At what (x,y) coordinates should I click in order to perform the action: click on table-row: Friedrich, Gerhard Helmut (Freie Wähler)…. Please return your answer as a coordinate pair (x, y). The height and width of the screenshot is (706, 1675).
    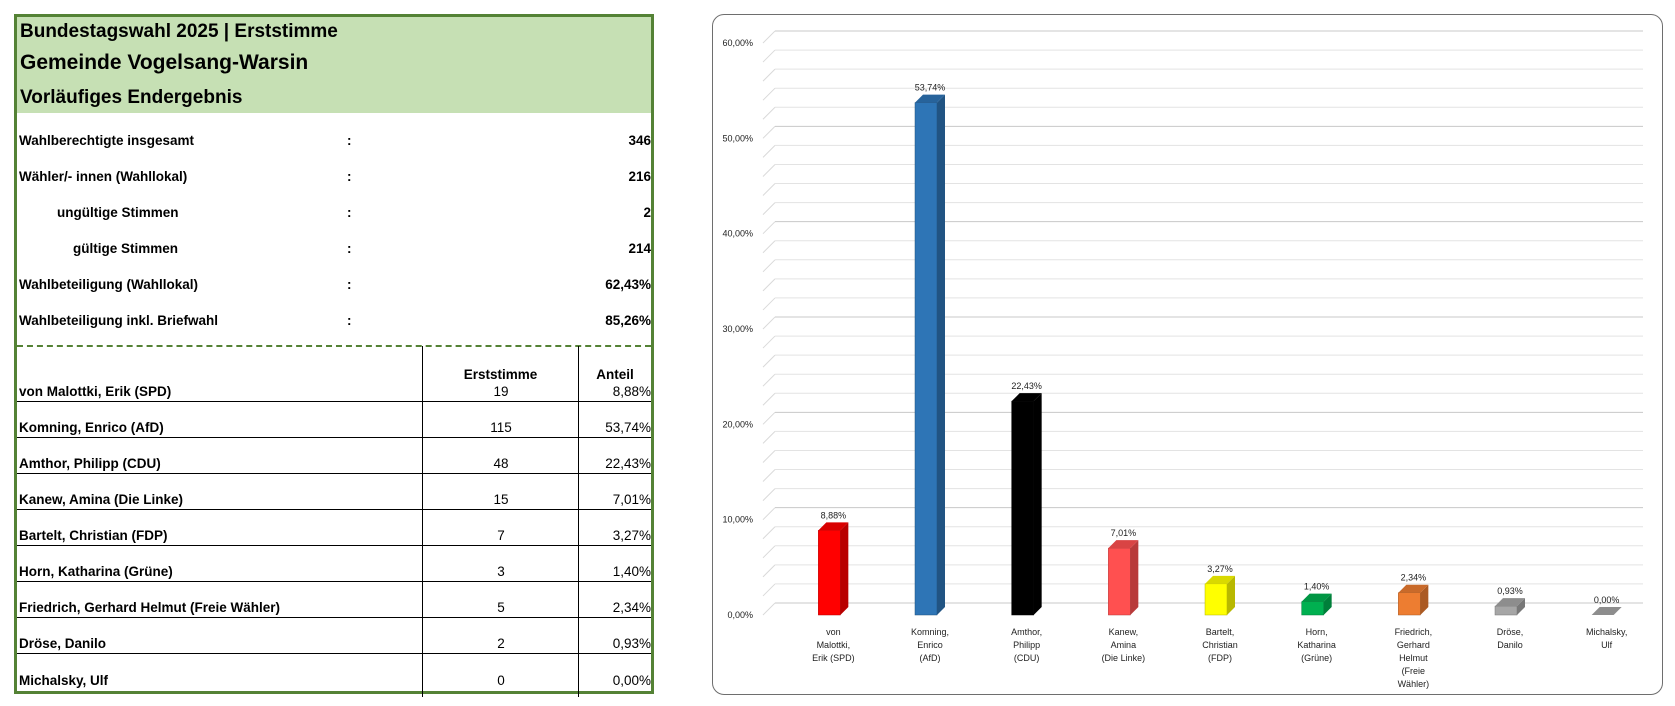
    Looking at the image, I should click on (334, 600).